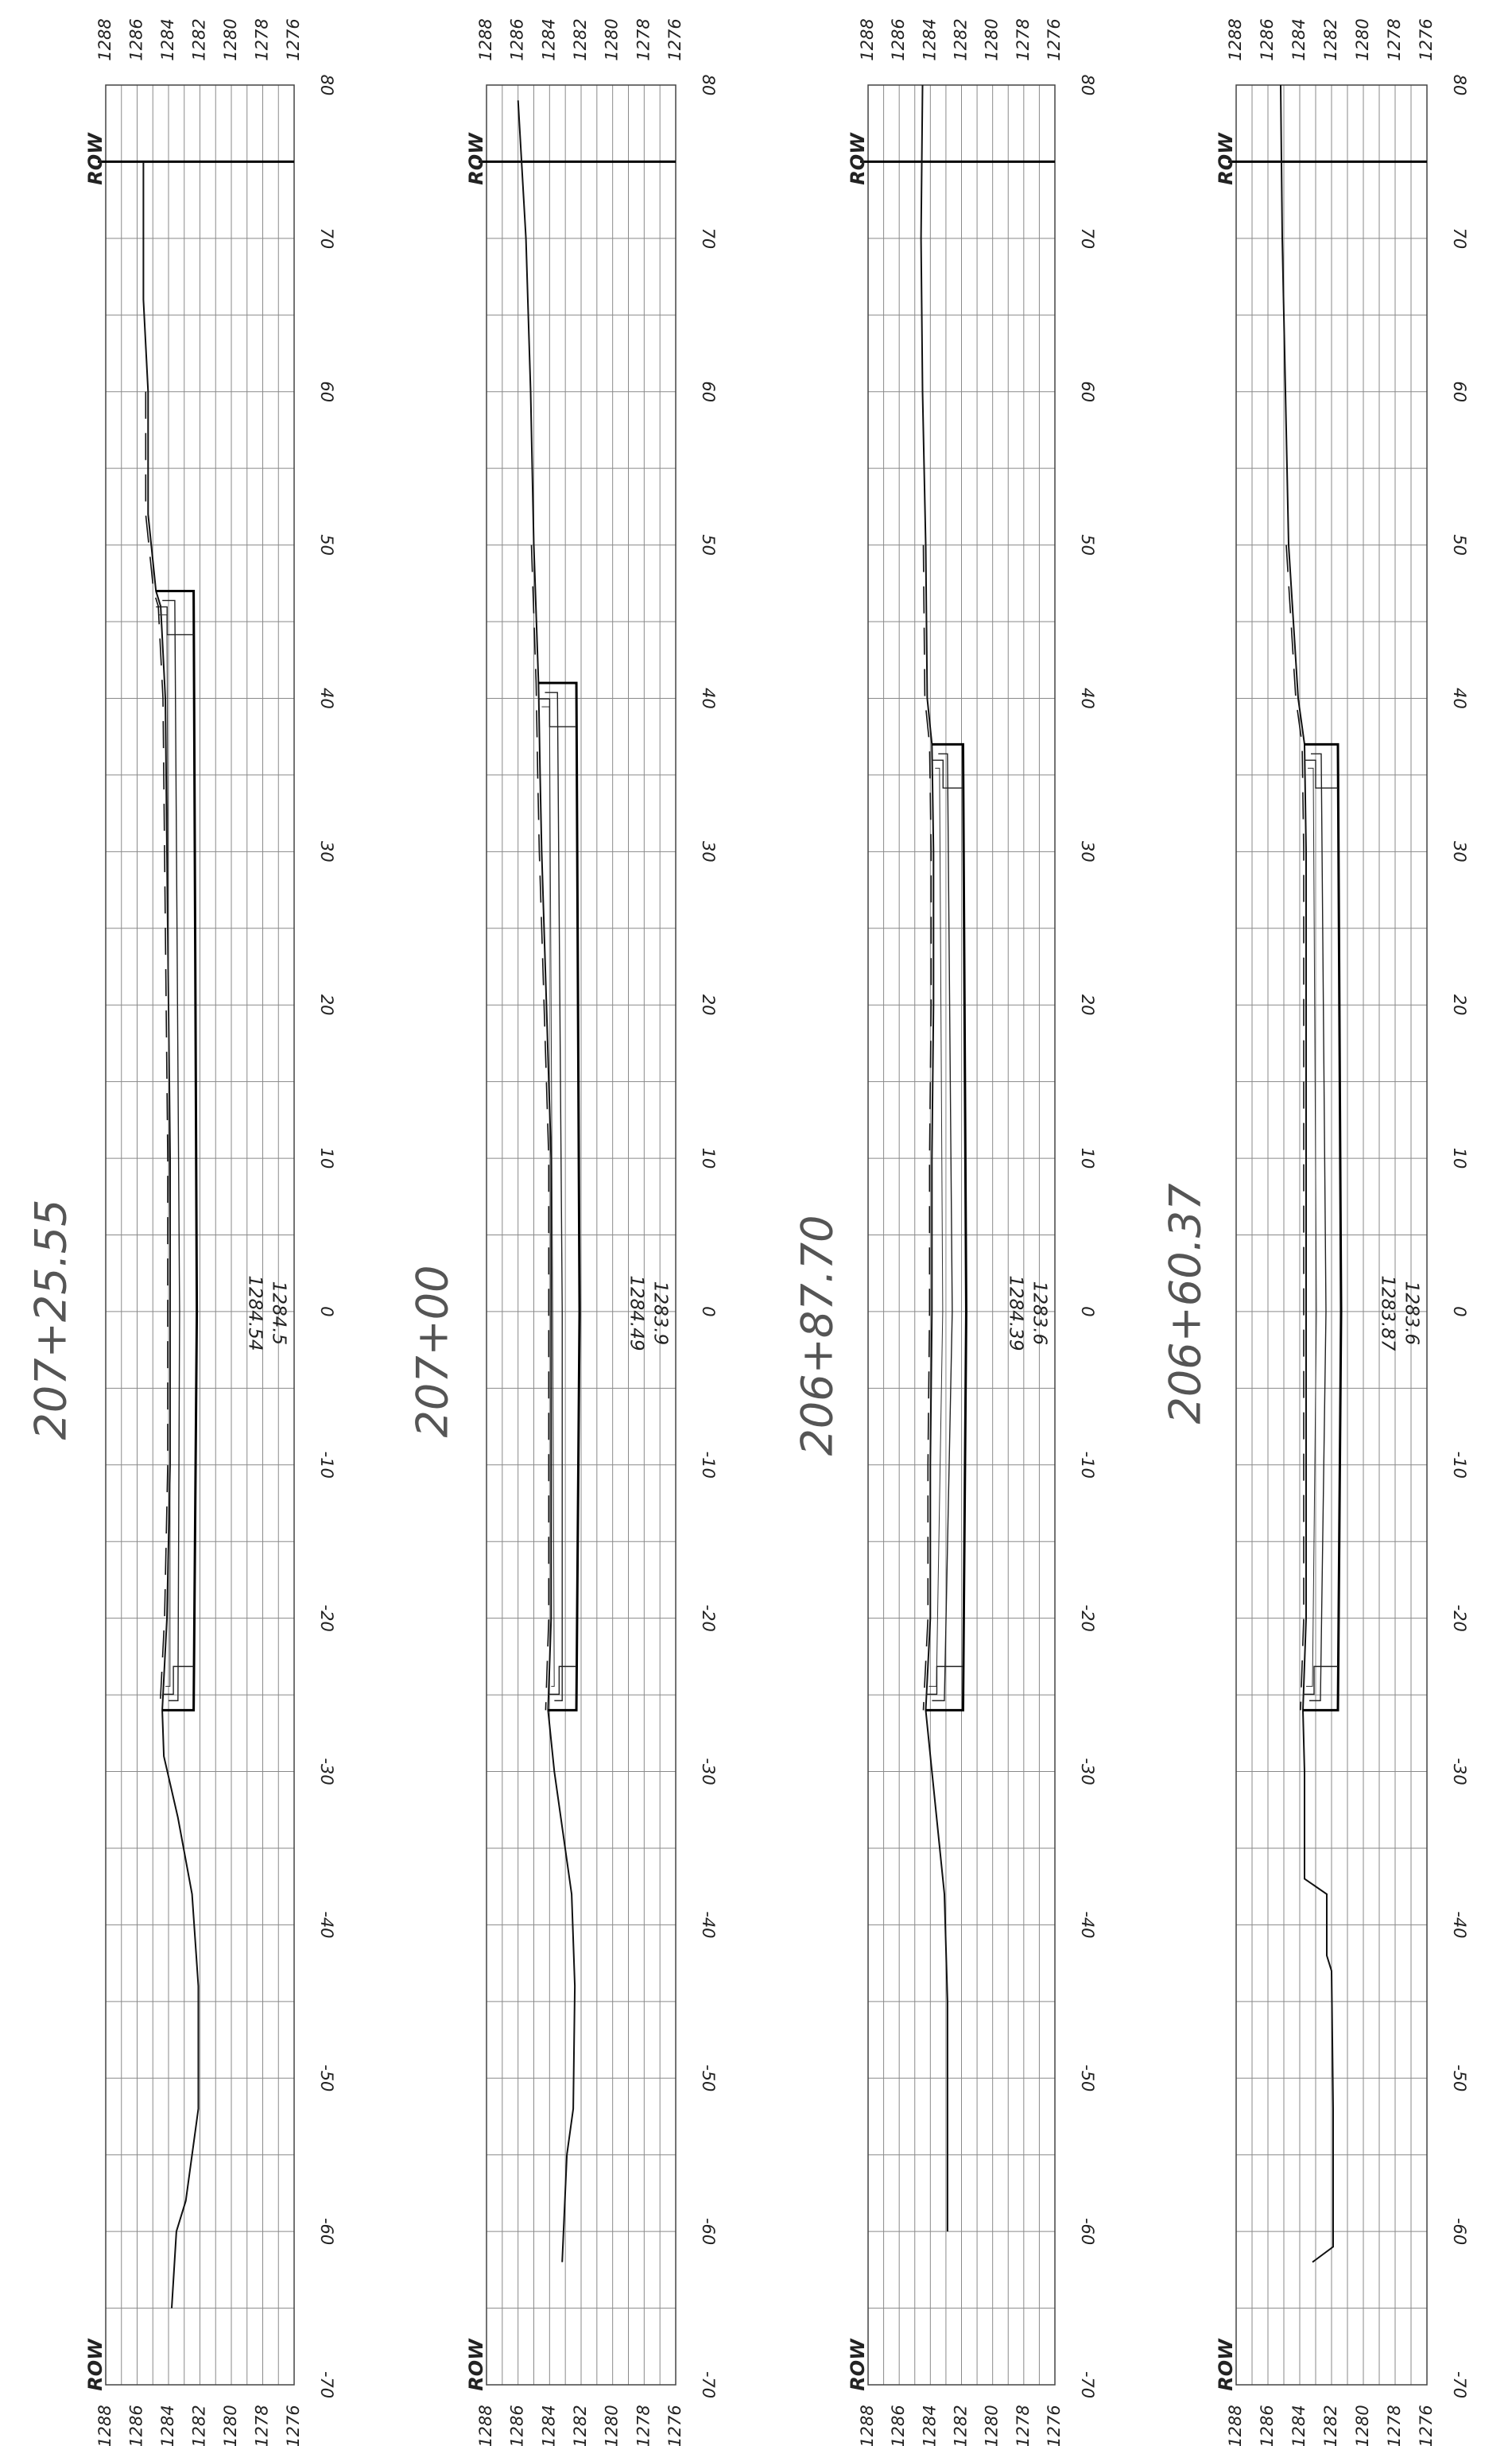  I want to click on elevation-tick-bottom: 1282, so click(581, 2425).